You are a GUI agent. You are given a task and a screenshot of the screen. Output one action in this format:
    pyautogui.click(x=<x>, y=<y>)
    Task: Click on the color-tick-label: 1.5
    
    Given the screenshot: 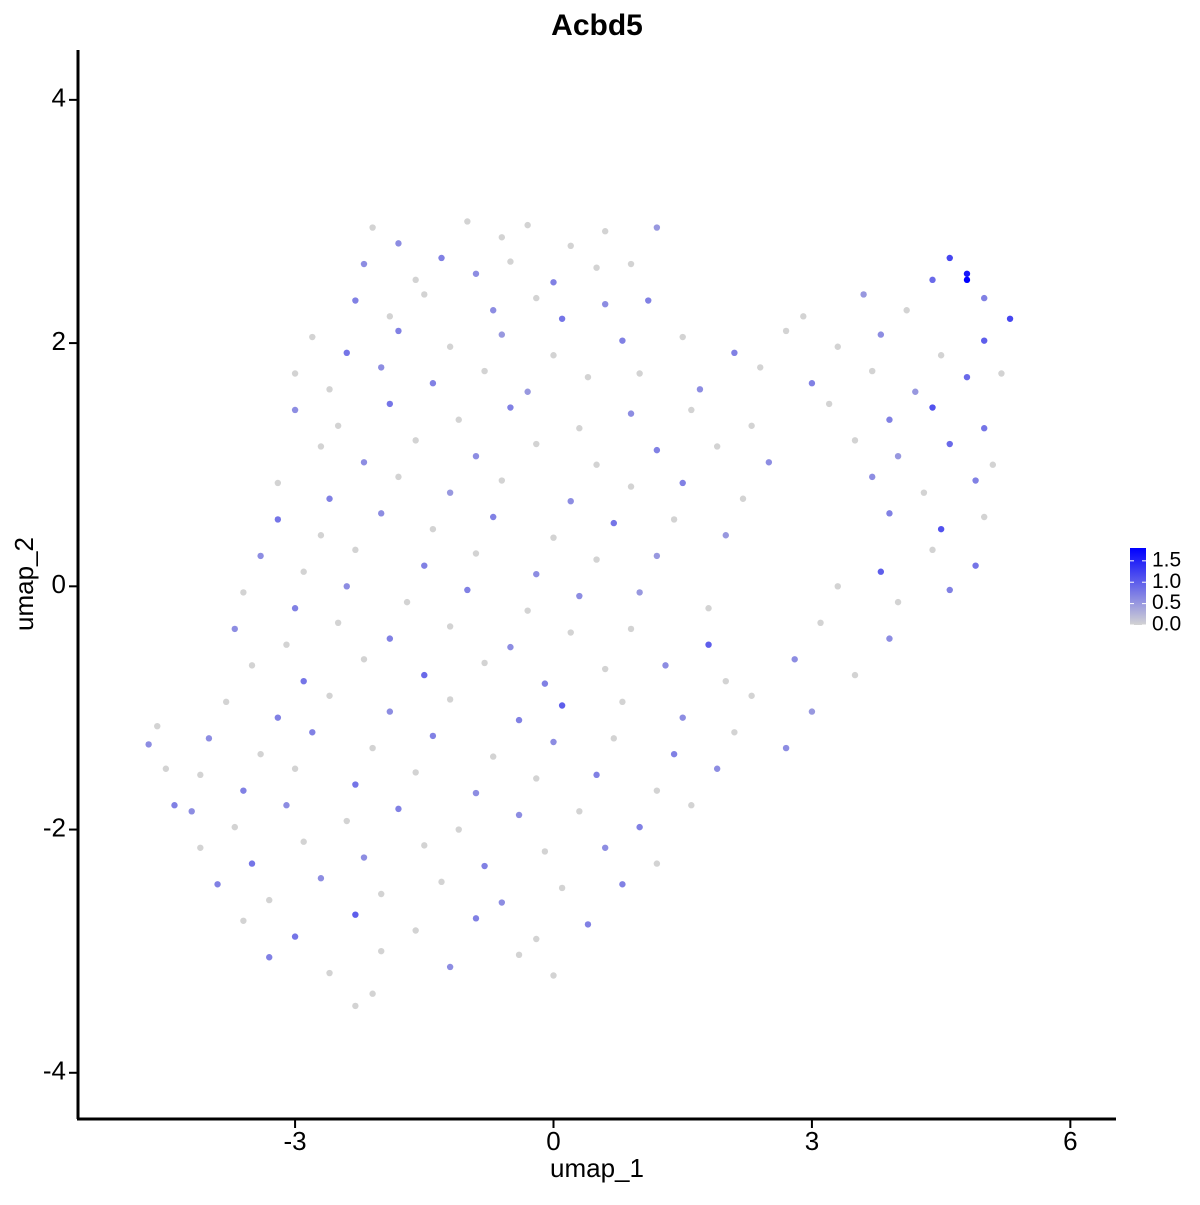 What is the action you would take?
    pyautogui.click(x=1166, y=559)
    